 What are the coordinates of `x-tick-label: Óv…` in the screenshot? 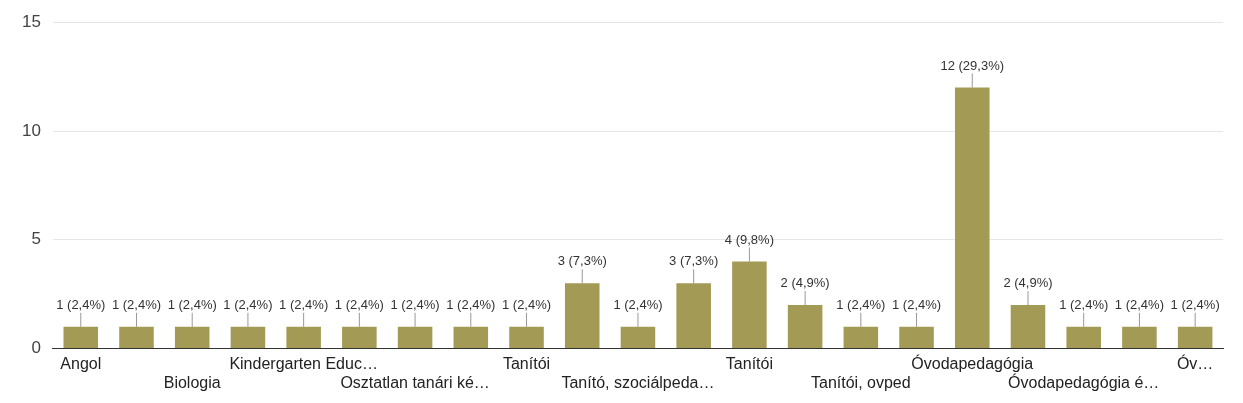 It's located at (1195, 362).